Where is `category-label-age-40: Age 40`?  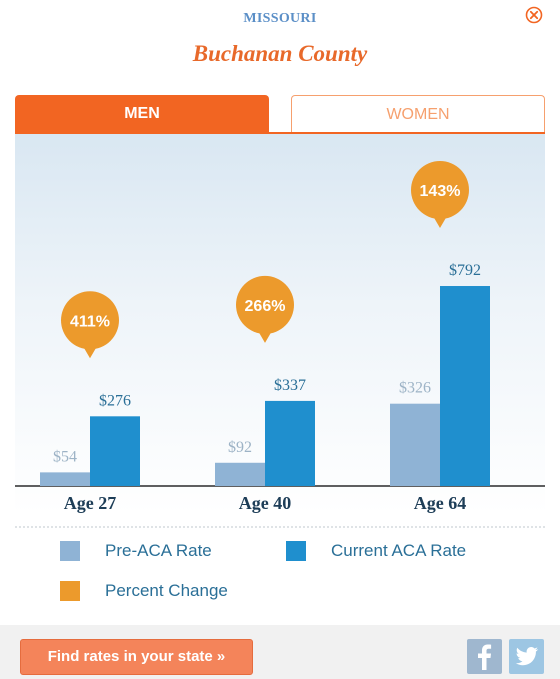
category-label-age-40: Age 40 is located at coordinates (265, 503).